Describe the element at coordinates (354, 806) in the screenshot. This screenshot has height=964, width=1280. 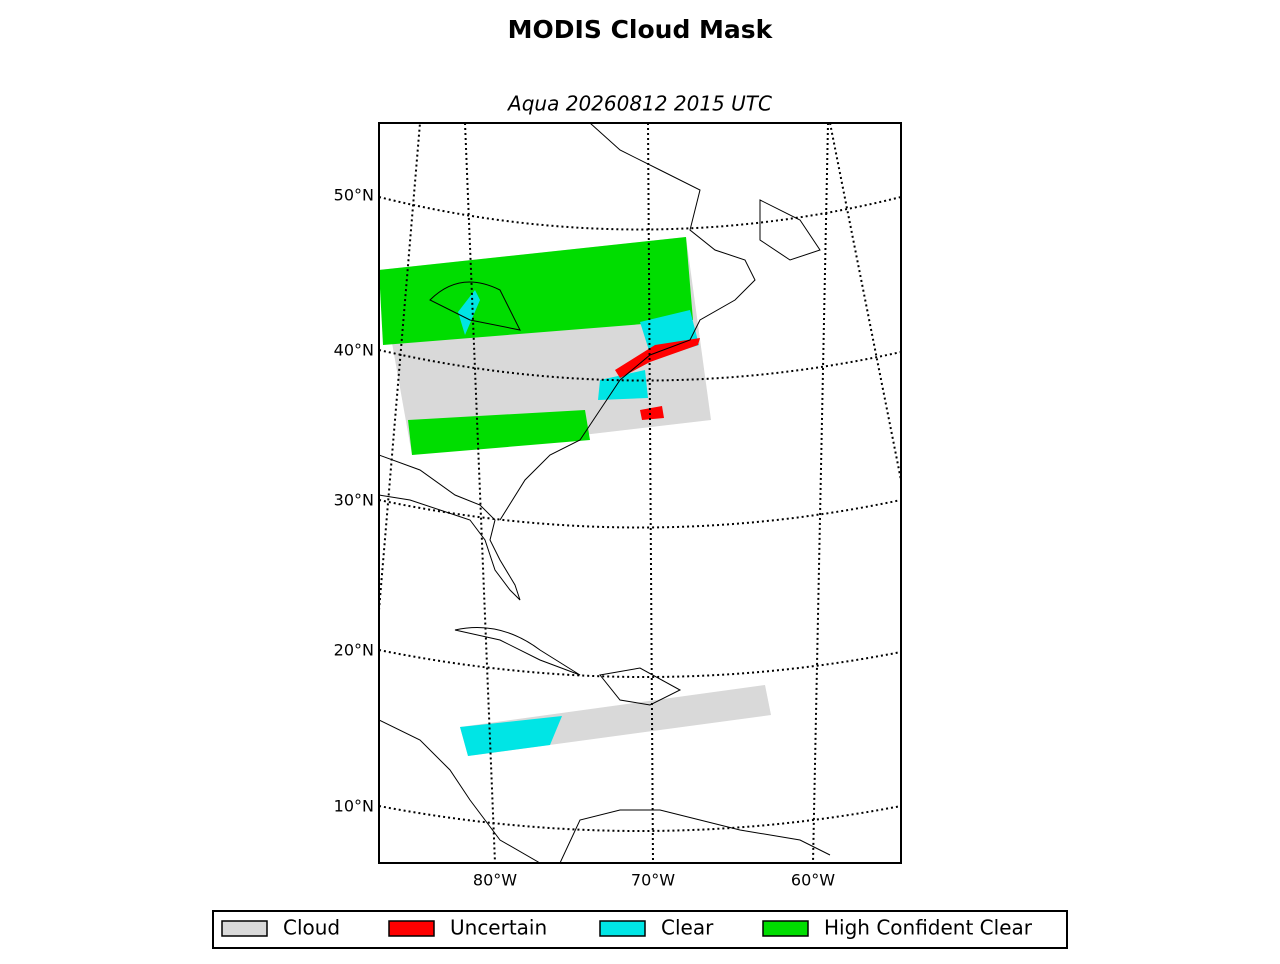
I see `latitude-label: 10°N` at that location.